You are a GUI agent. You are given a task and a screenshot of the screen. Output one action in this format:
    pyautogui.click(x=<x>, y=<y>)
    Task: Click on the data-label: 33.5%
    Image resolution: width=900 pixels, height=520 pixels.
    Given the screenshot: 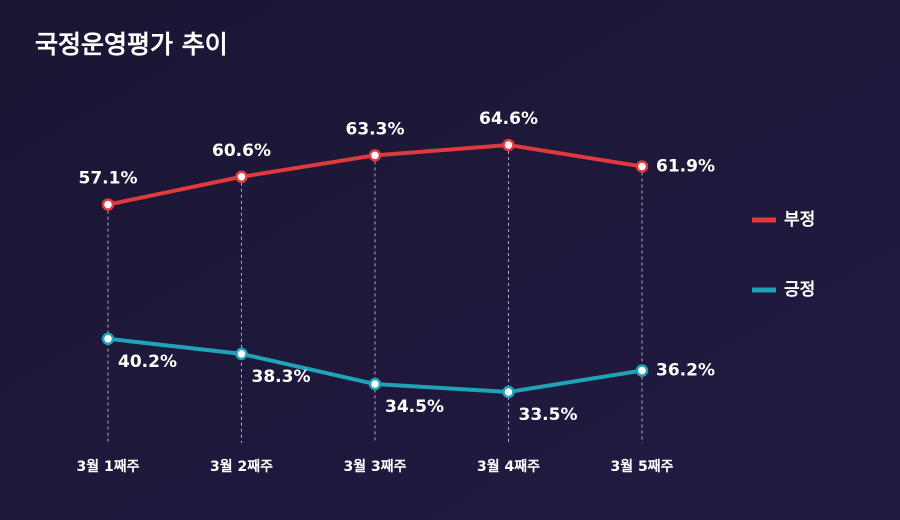 What is the action you would take?
    pyautogui.click(x=548, y=415)
    